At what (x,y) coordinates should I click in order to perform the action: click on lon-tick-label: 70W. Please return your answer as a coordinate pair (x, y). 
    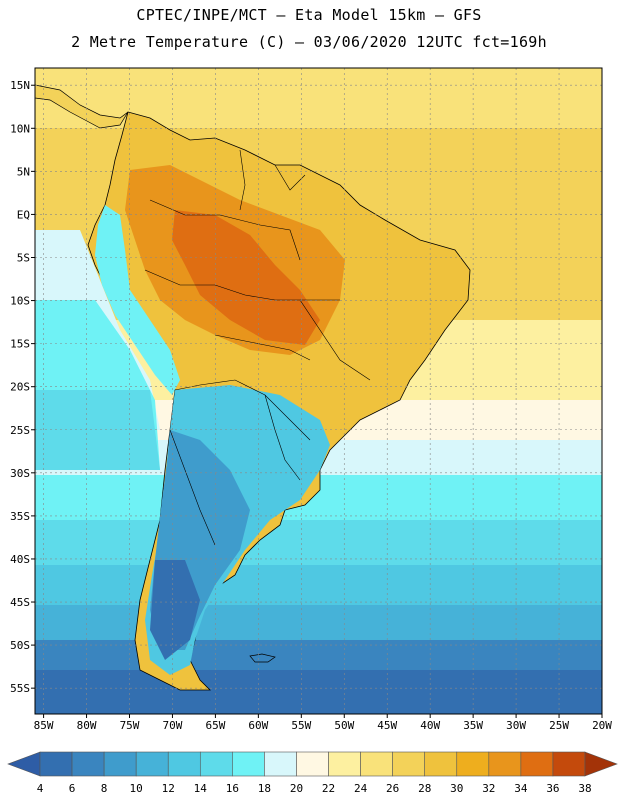
    Looking at the image, I should click on (173, 725).